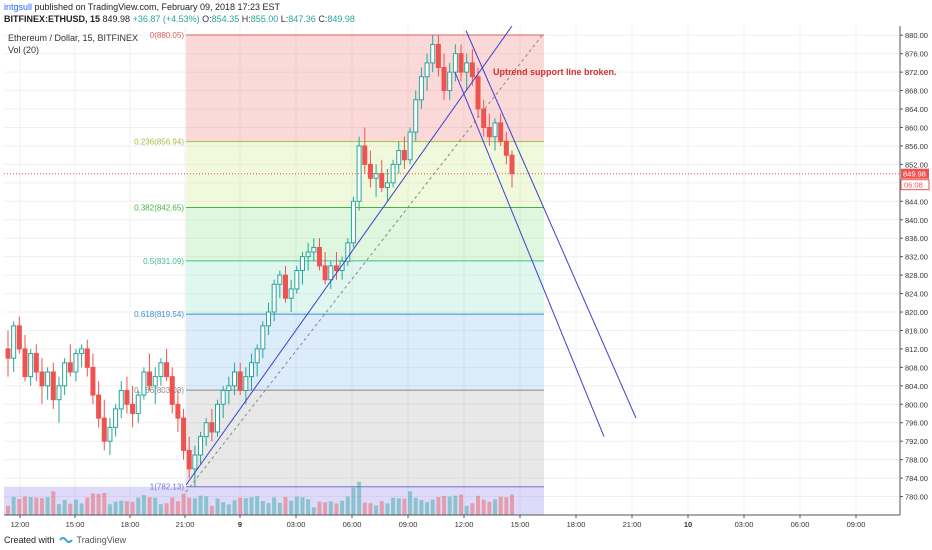  I want to click on low-value: 847.36, so click(302, 19).